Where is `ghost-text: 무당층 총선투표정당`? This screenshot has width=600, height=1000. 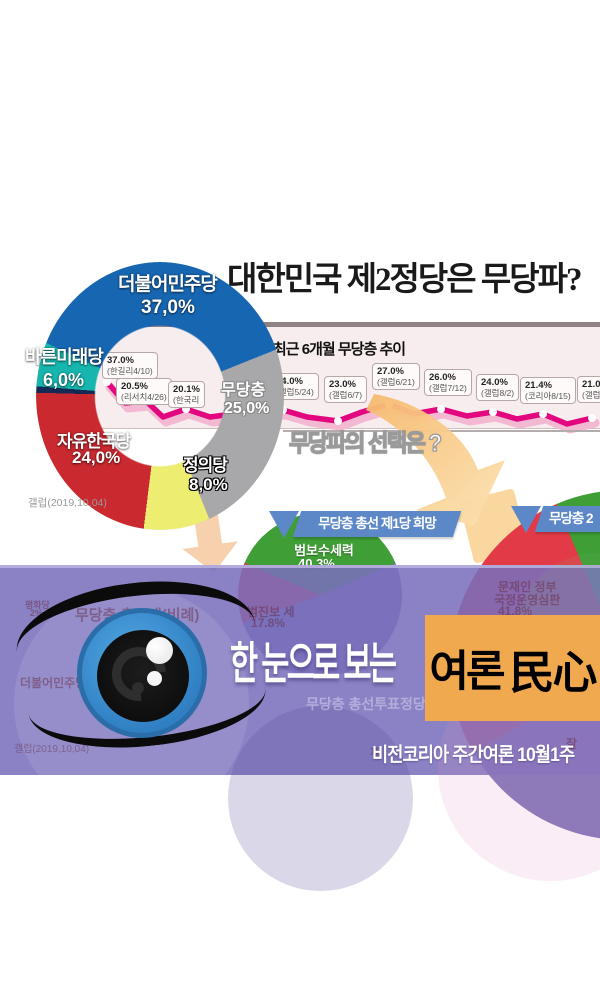 ghost-text: 무당층 총선투표정당 is located at coordinates (366, 704).